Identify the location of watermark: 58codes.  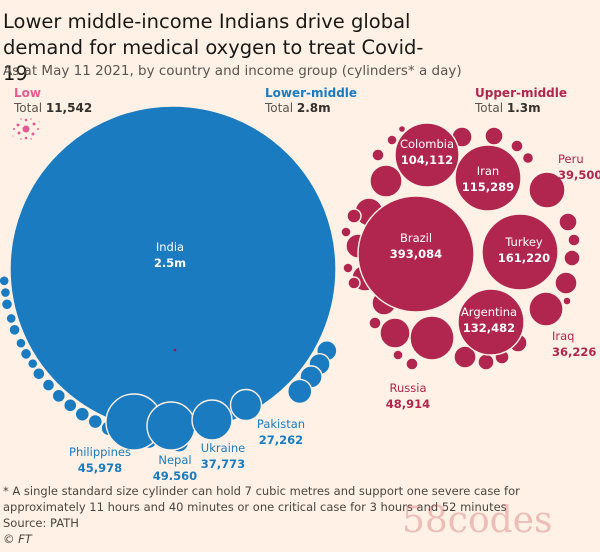
(477, 520).